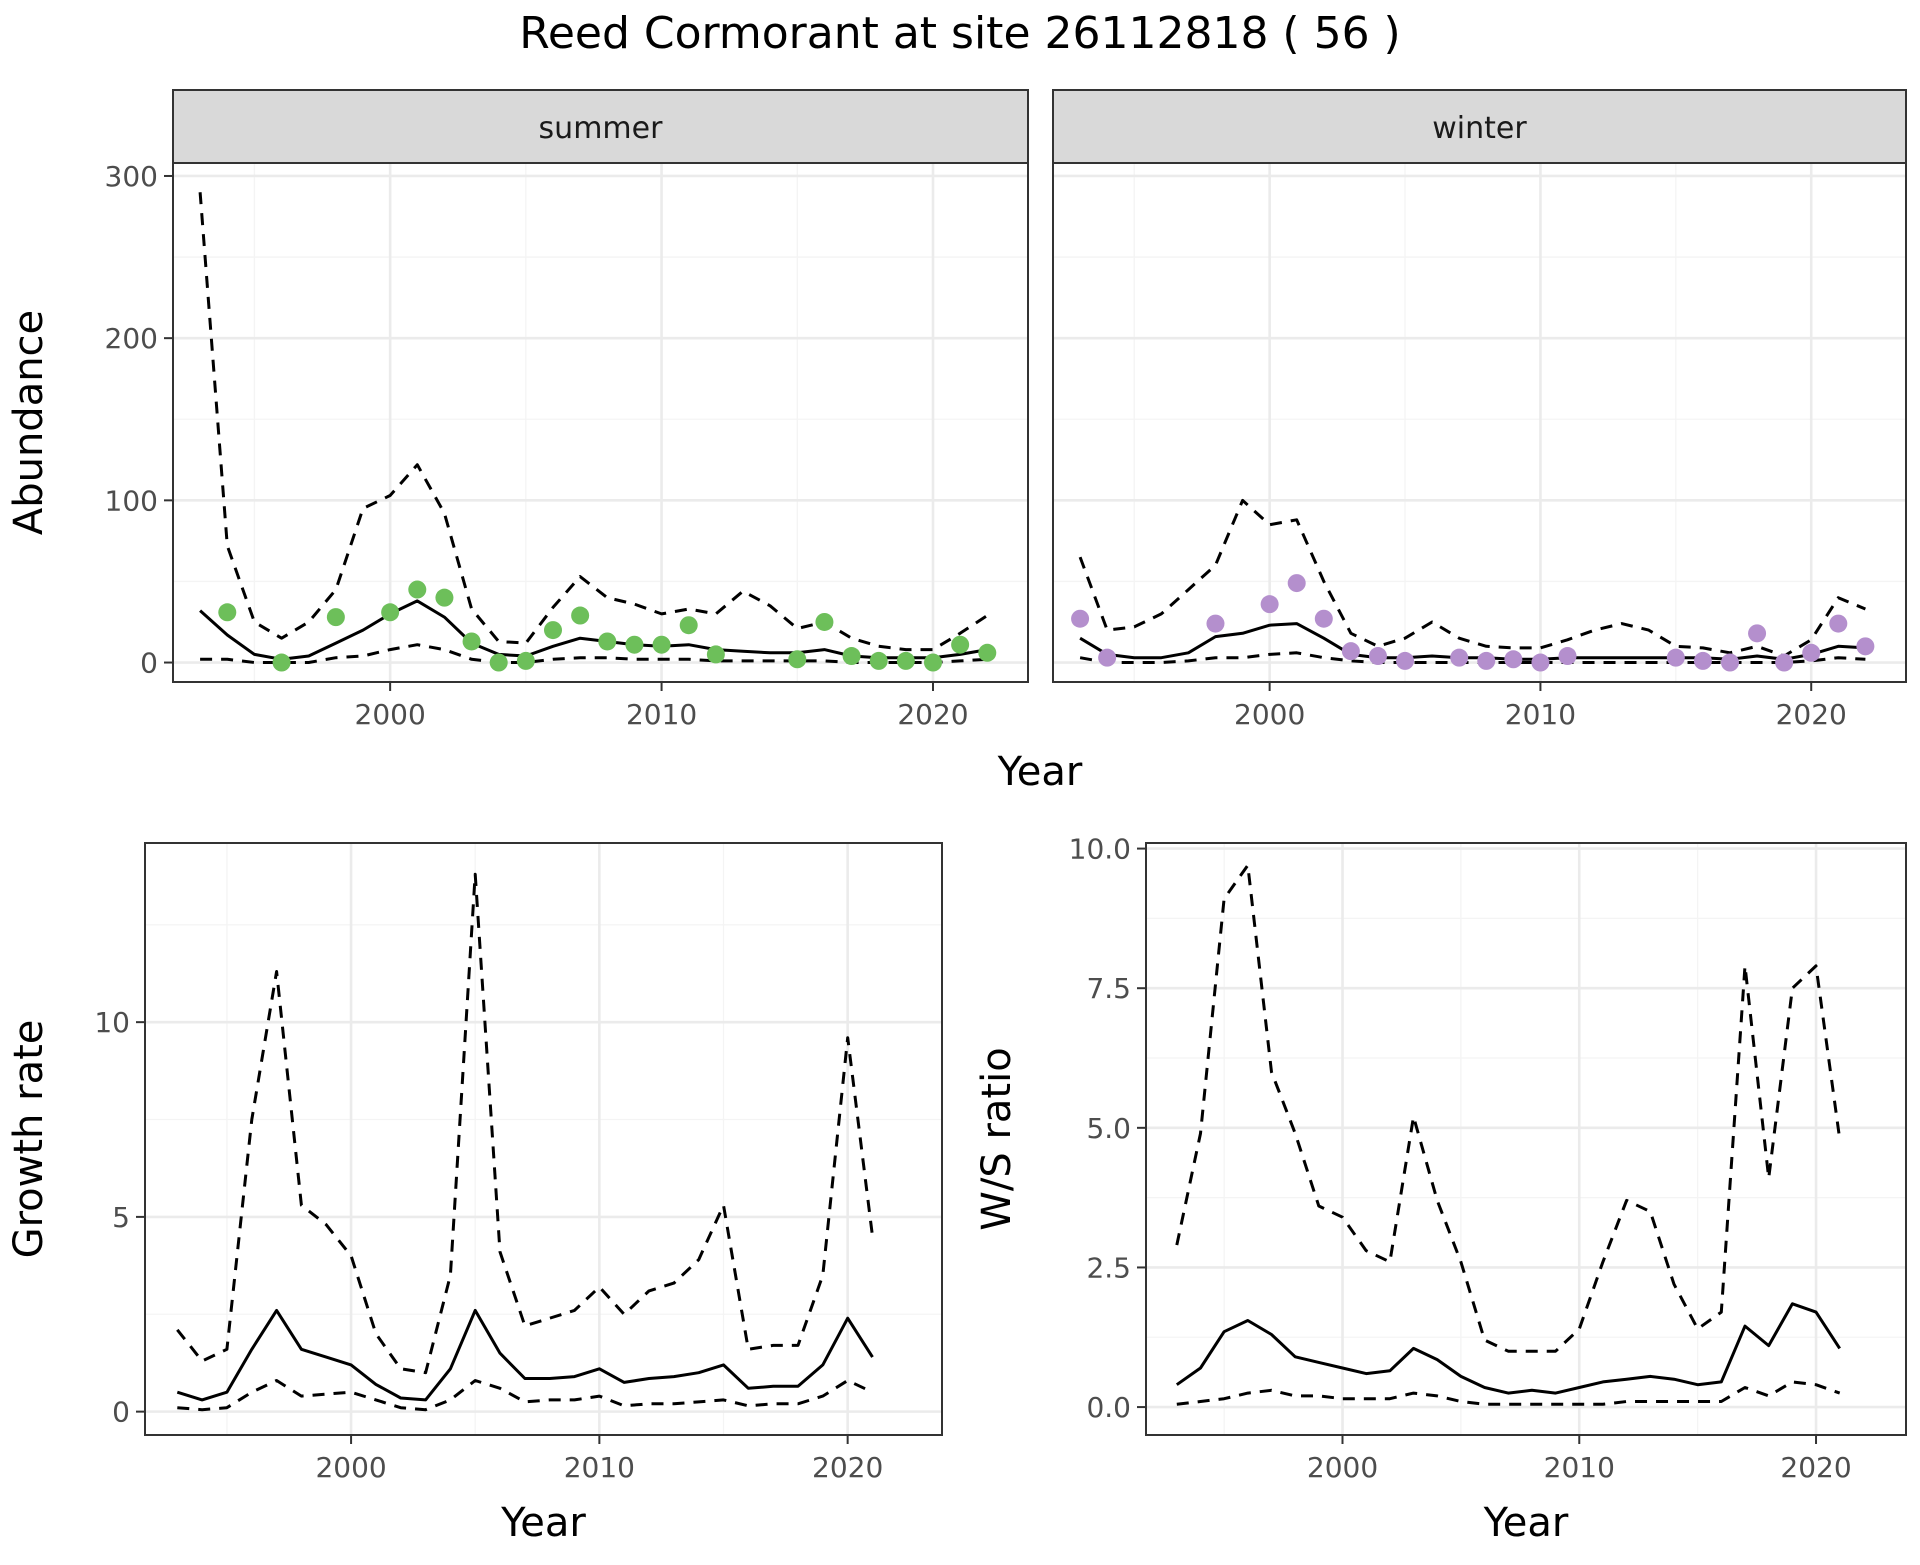  I want to click on y-axis-title: Growth rate, so click(29, 1139).